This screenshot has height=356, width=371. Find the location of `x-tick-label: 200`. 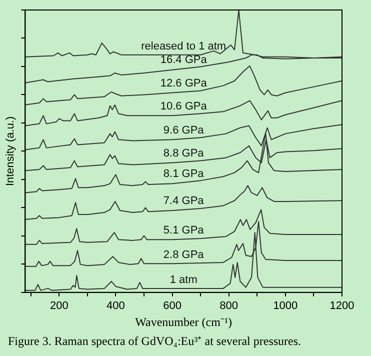

x-tick-label: 200 is located at coordinates (59, 306).